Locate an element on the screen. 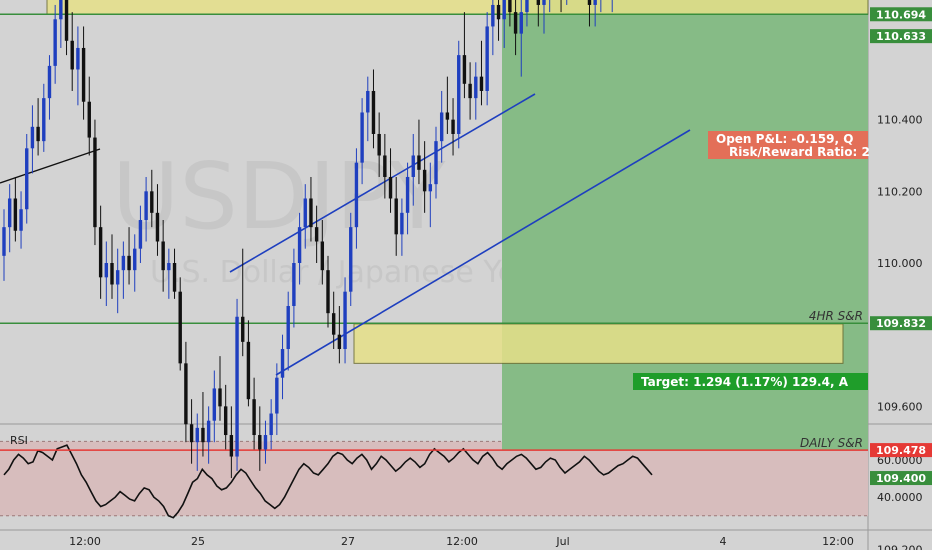 The width and height of the screenshot is (932, 550). channel-upper-line is located at coordinates (382, 183).